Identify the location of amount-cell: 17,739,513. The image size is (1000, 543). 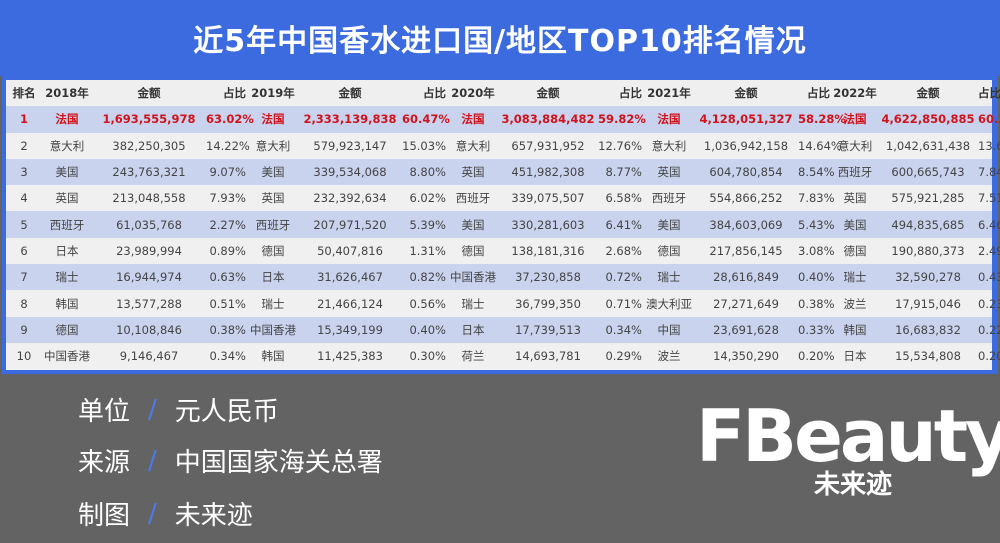
(548, 329).